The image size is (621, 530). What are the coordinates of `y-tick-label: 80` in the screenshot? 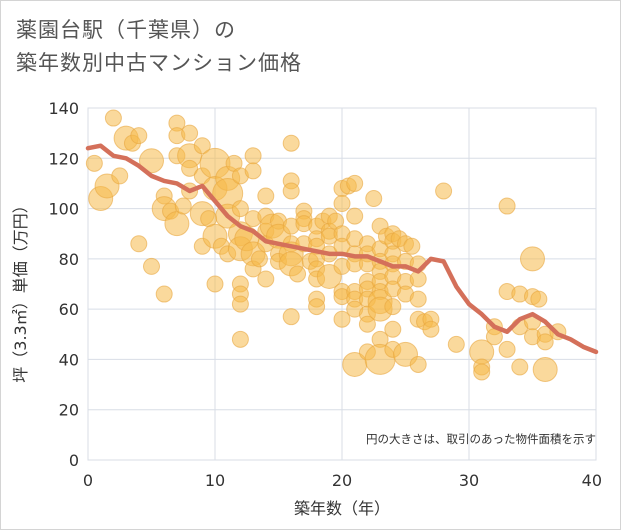 It's located at (69, 259).